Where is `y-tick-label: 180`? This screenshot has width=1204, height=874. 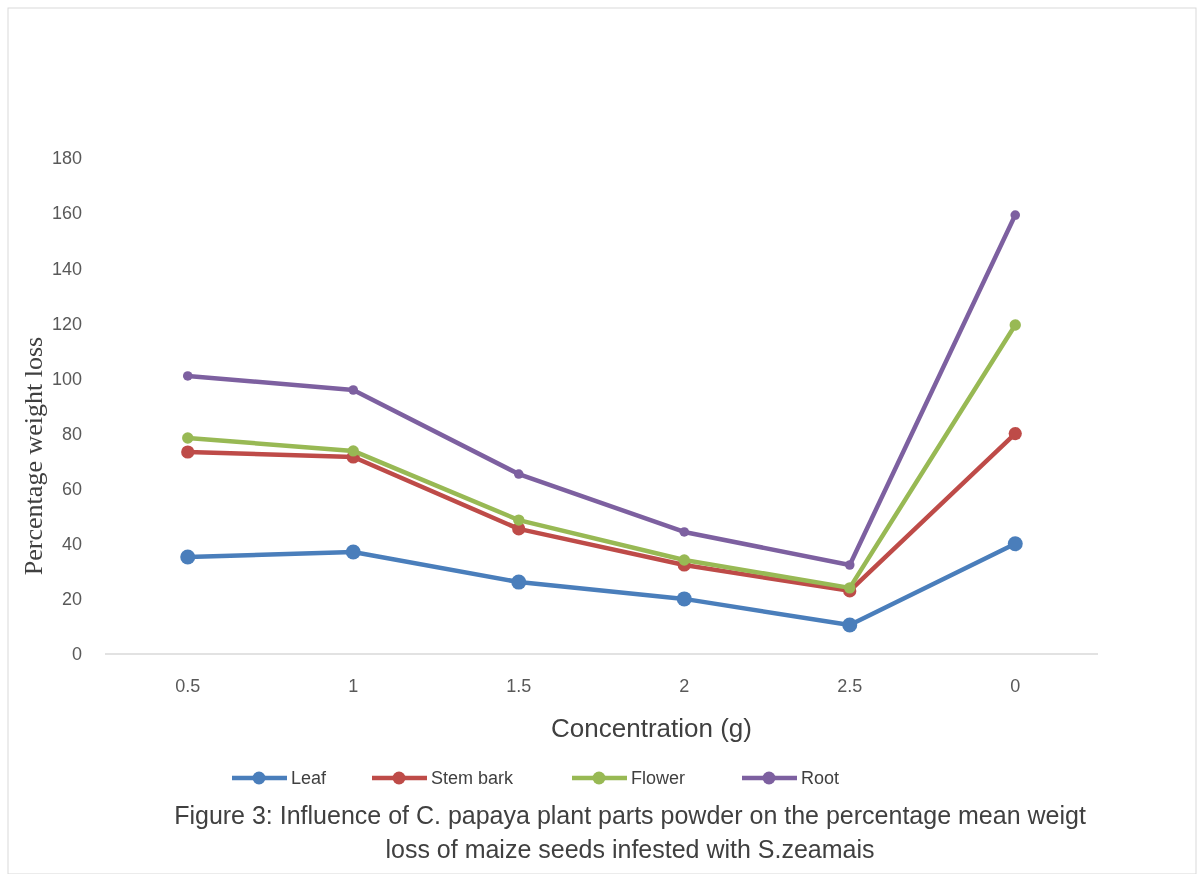
y-tick-label: 180 is located at coordinates (66, 158).